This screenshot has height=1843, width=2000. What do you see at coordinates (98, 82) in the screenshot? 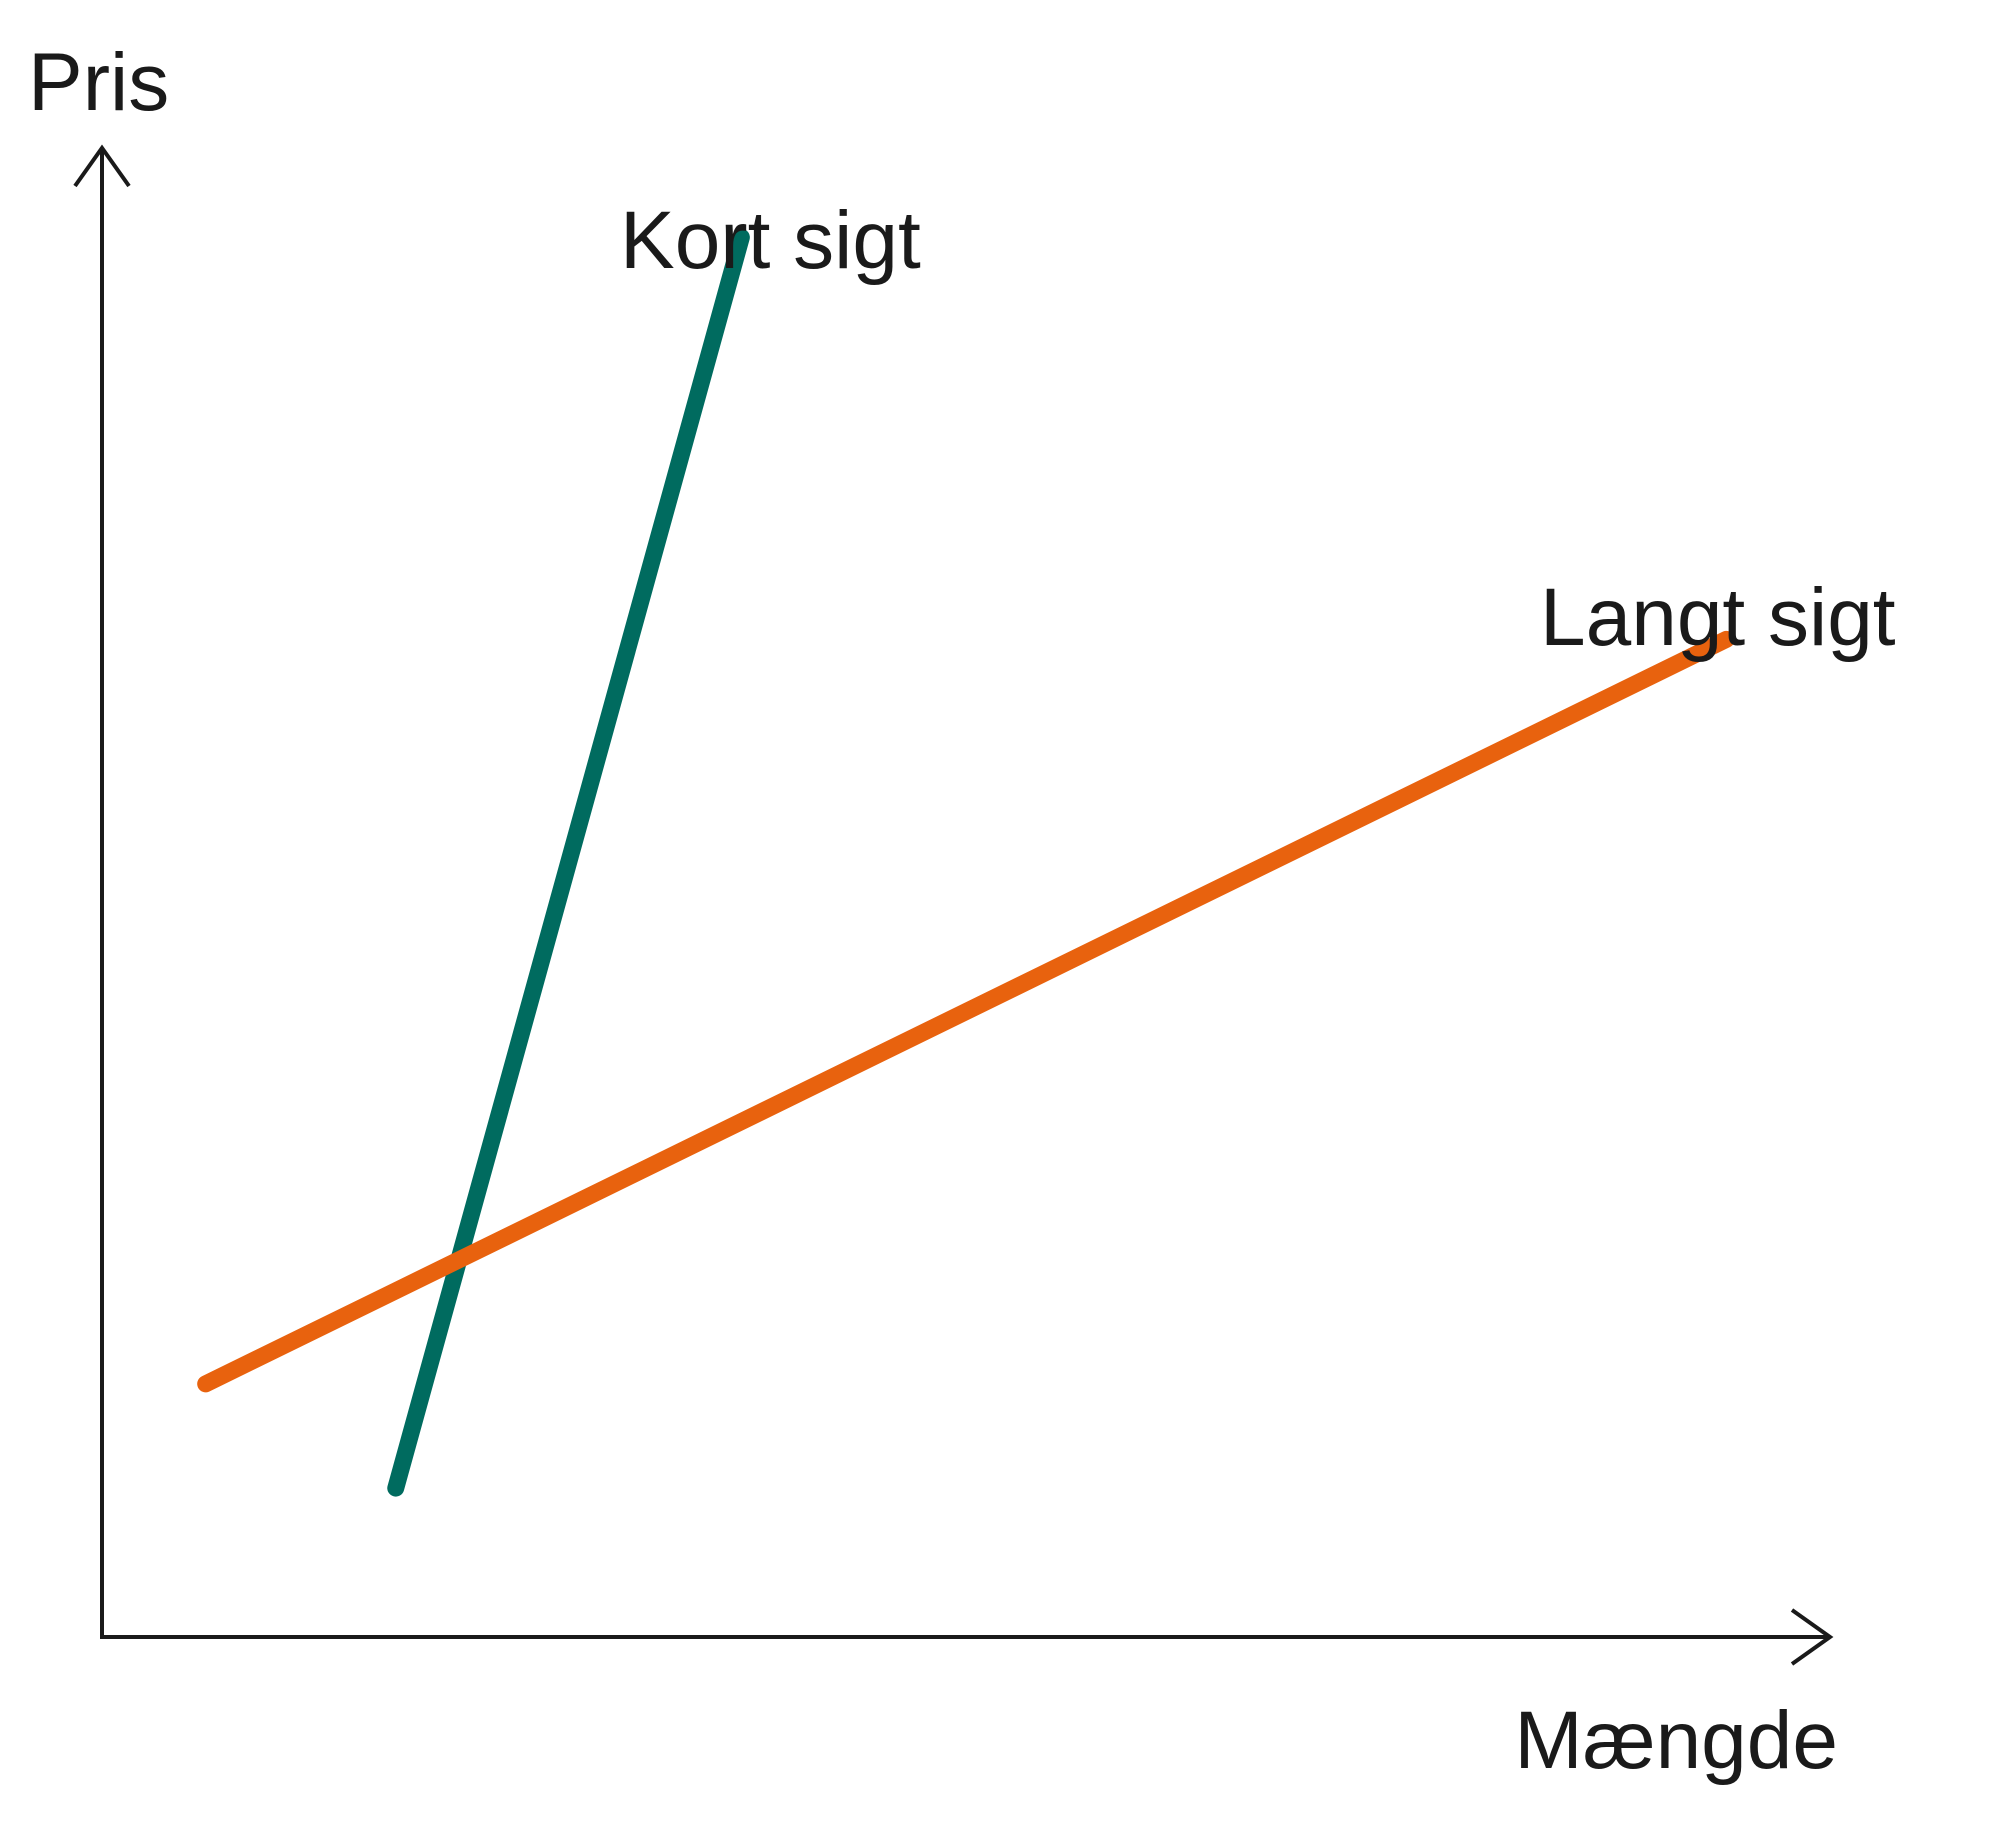
I see `y-axis-label: Pris` at bounding box center [98, 82].